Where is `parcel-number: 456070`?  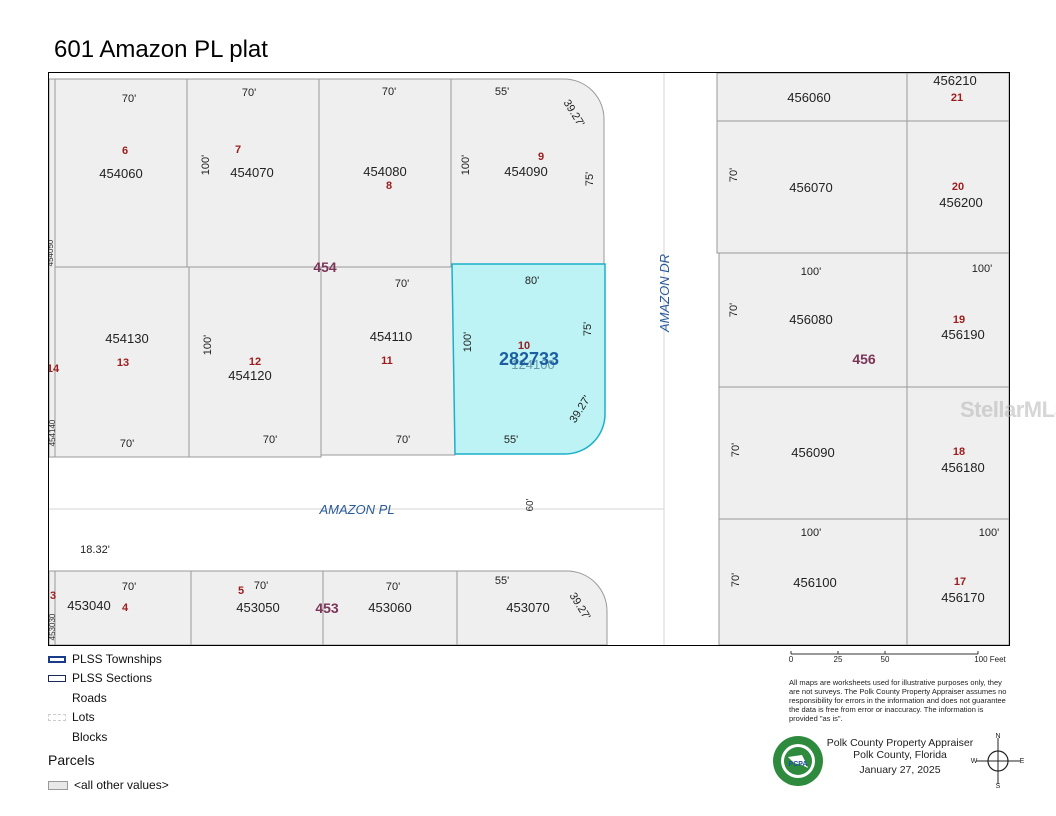
parcel-number: 456070 is located at coordinates (810, 187).